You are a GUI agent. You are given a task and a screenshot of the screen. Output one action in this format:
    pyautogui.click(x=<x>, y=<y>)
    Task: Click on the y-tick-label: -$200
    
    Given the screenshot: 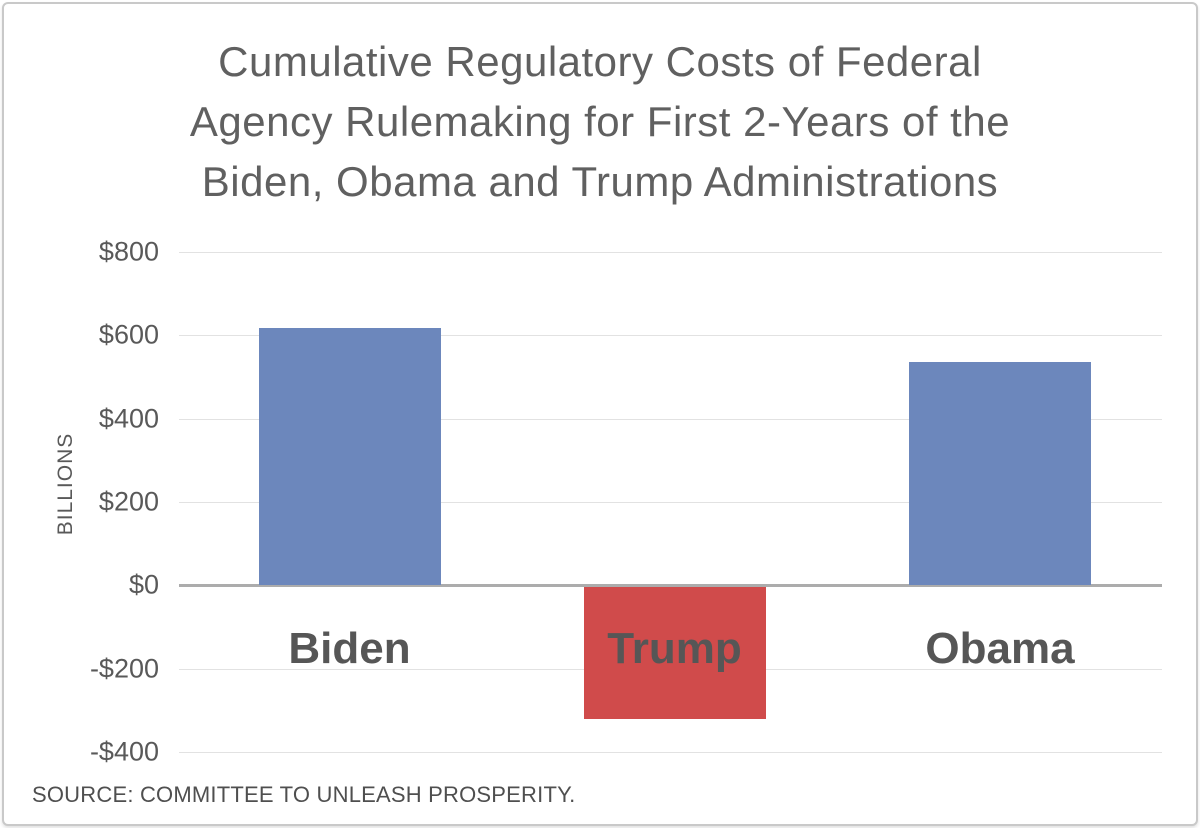 What is the action you would take?
    pyautogui.click(x=124, y=668)
    